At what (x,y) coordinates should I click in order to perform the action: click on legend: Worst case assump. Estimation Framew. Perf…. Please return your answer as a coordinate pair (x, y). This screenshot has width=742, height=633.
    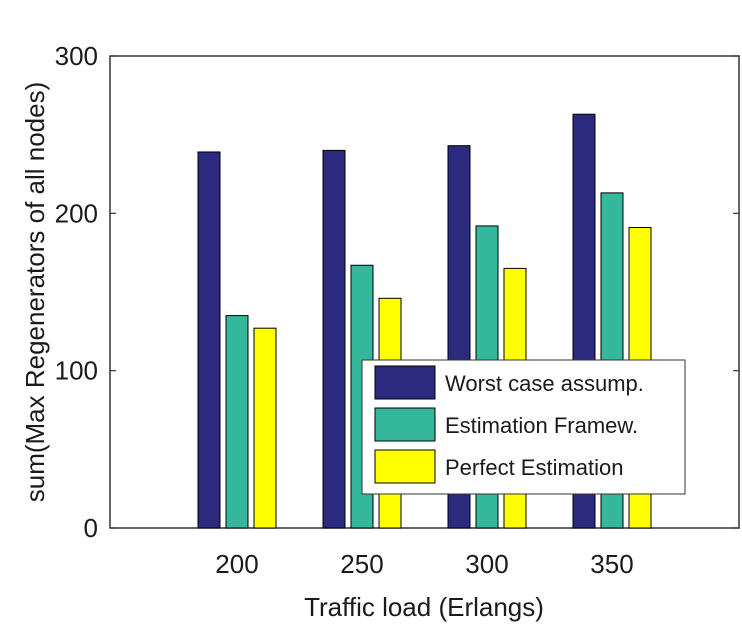
    Looking at the image, I should click on (523, 427).